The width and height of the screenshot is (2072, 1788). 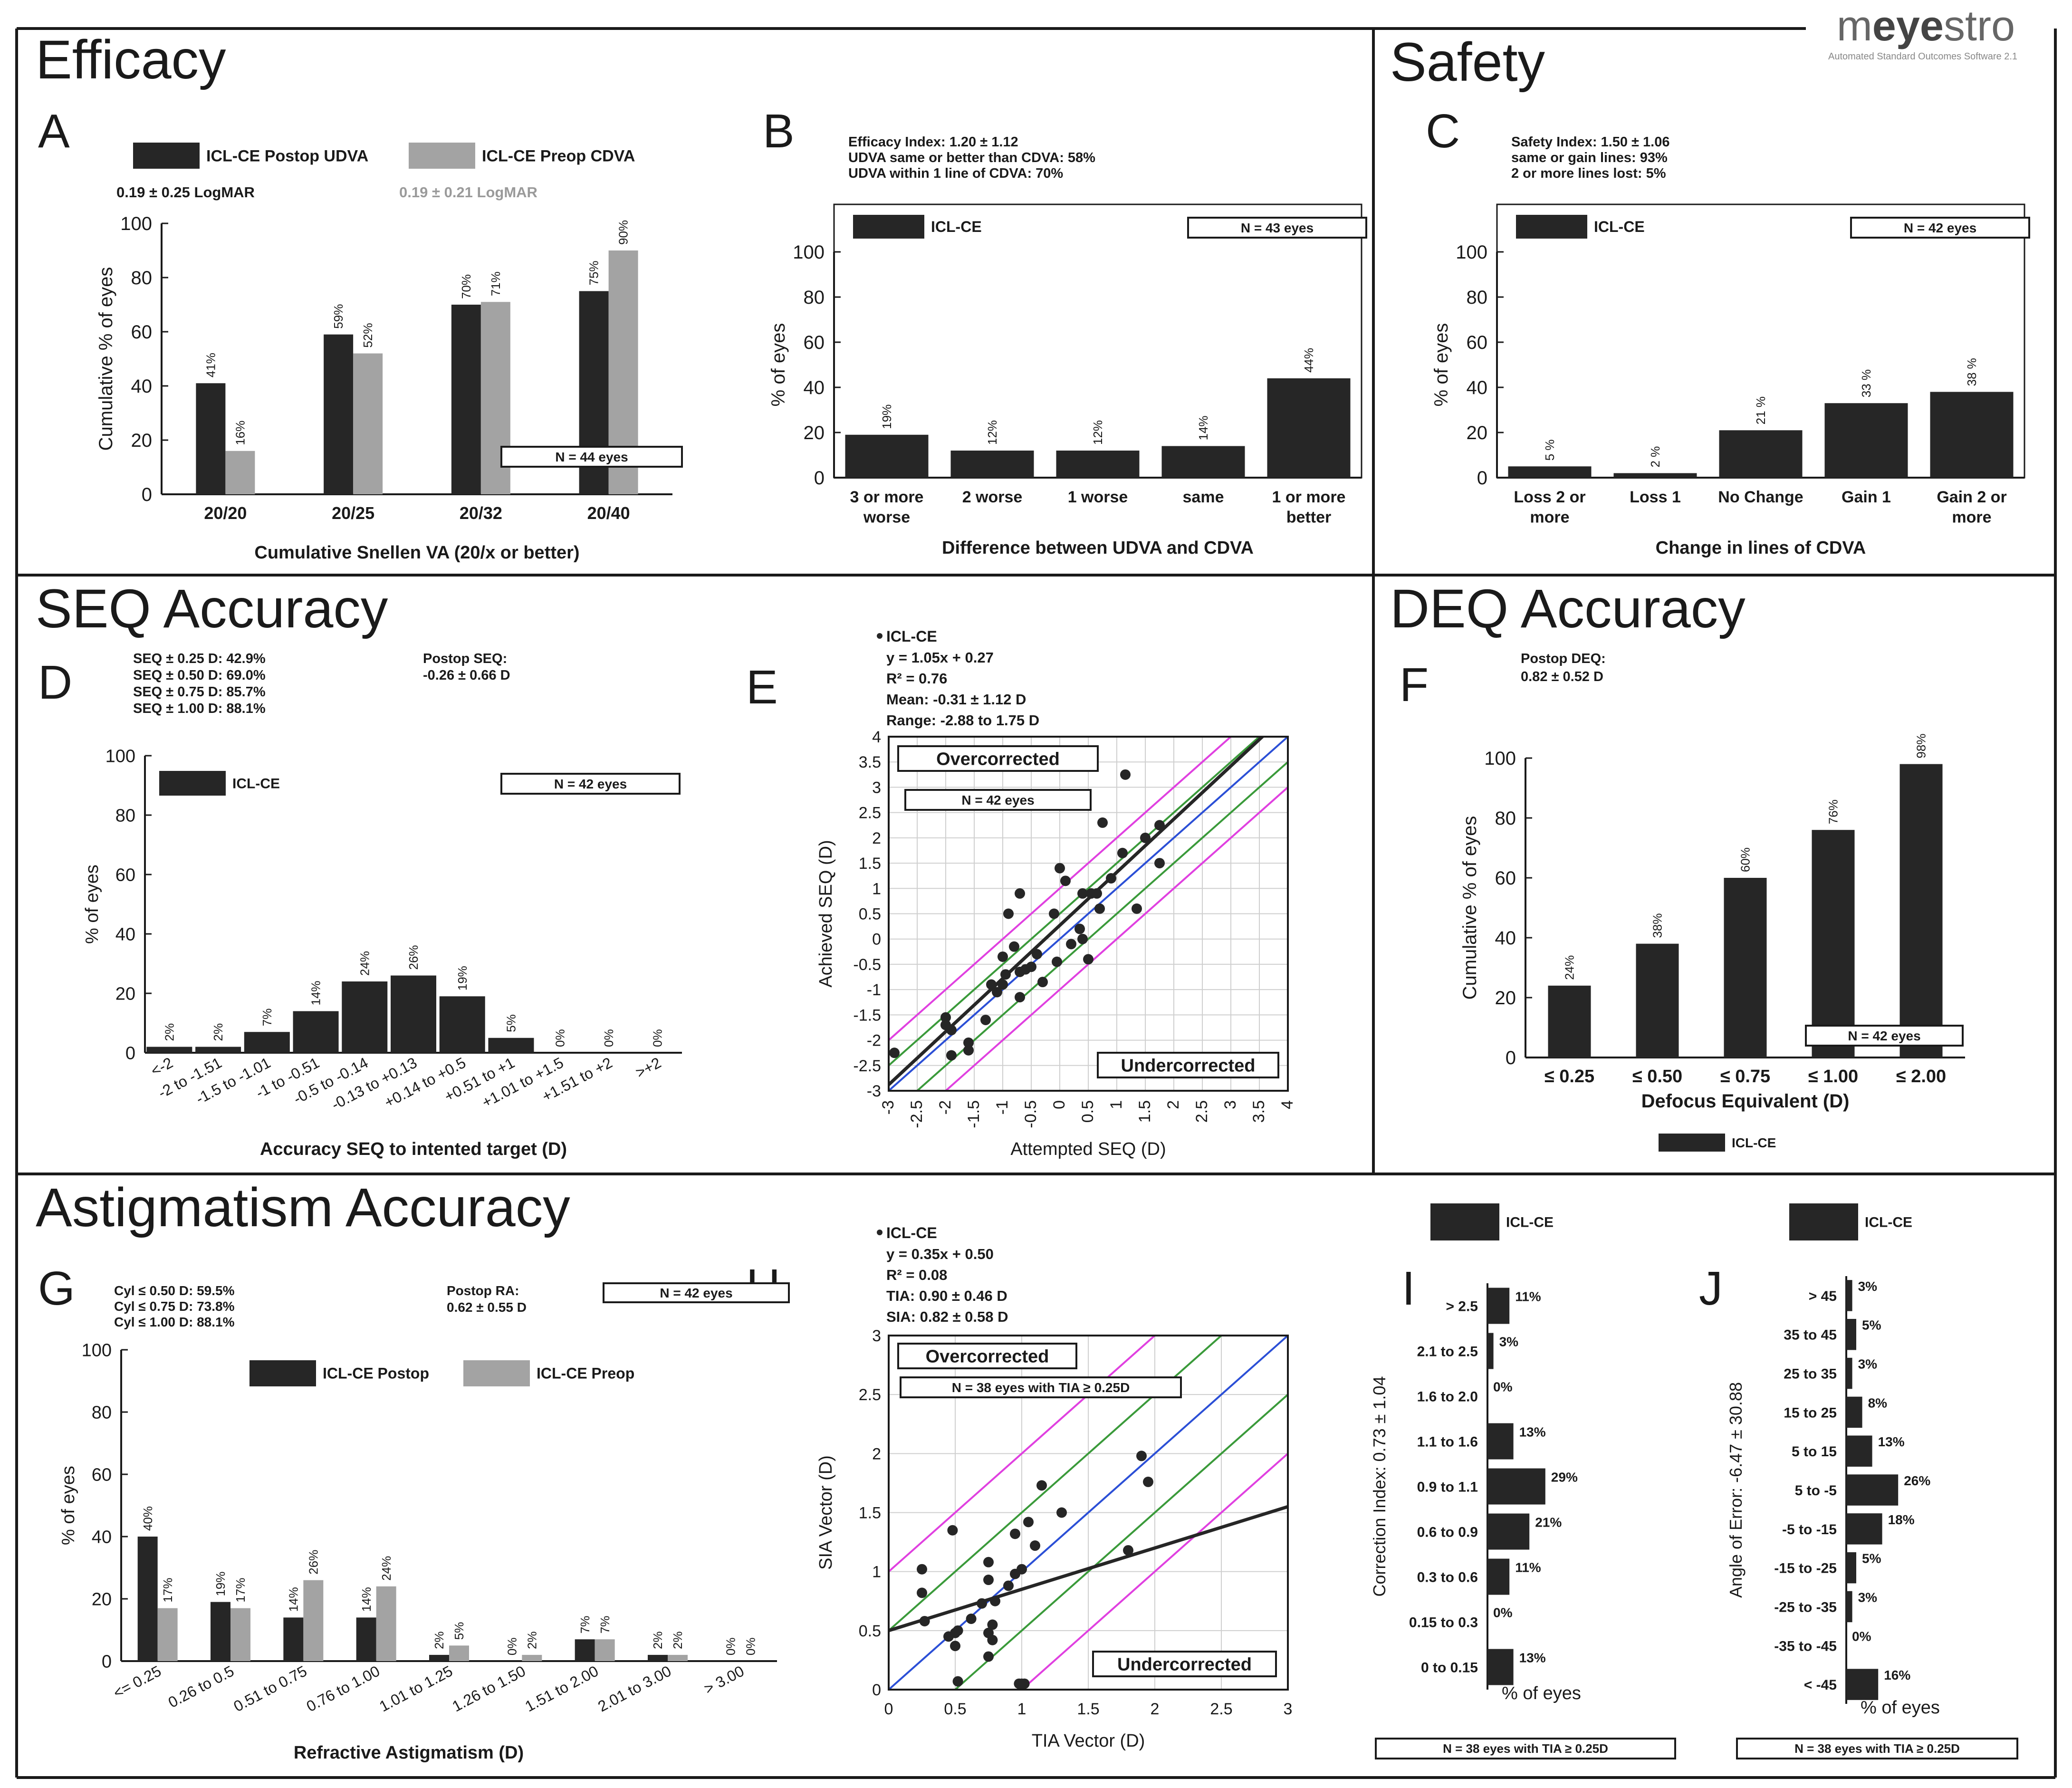 I want to click on panel-c-cat-label: Loss 2 or, so click(x=1549, y=497).